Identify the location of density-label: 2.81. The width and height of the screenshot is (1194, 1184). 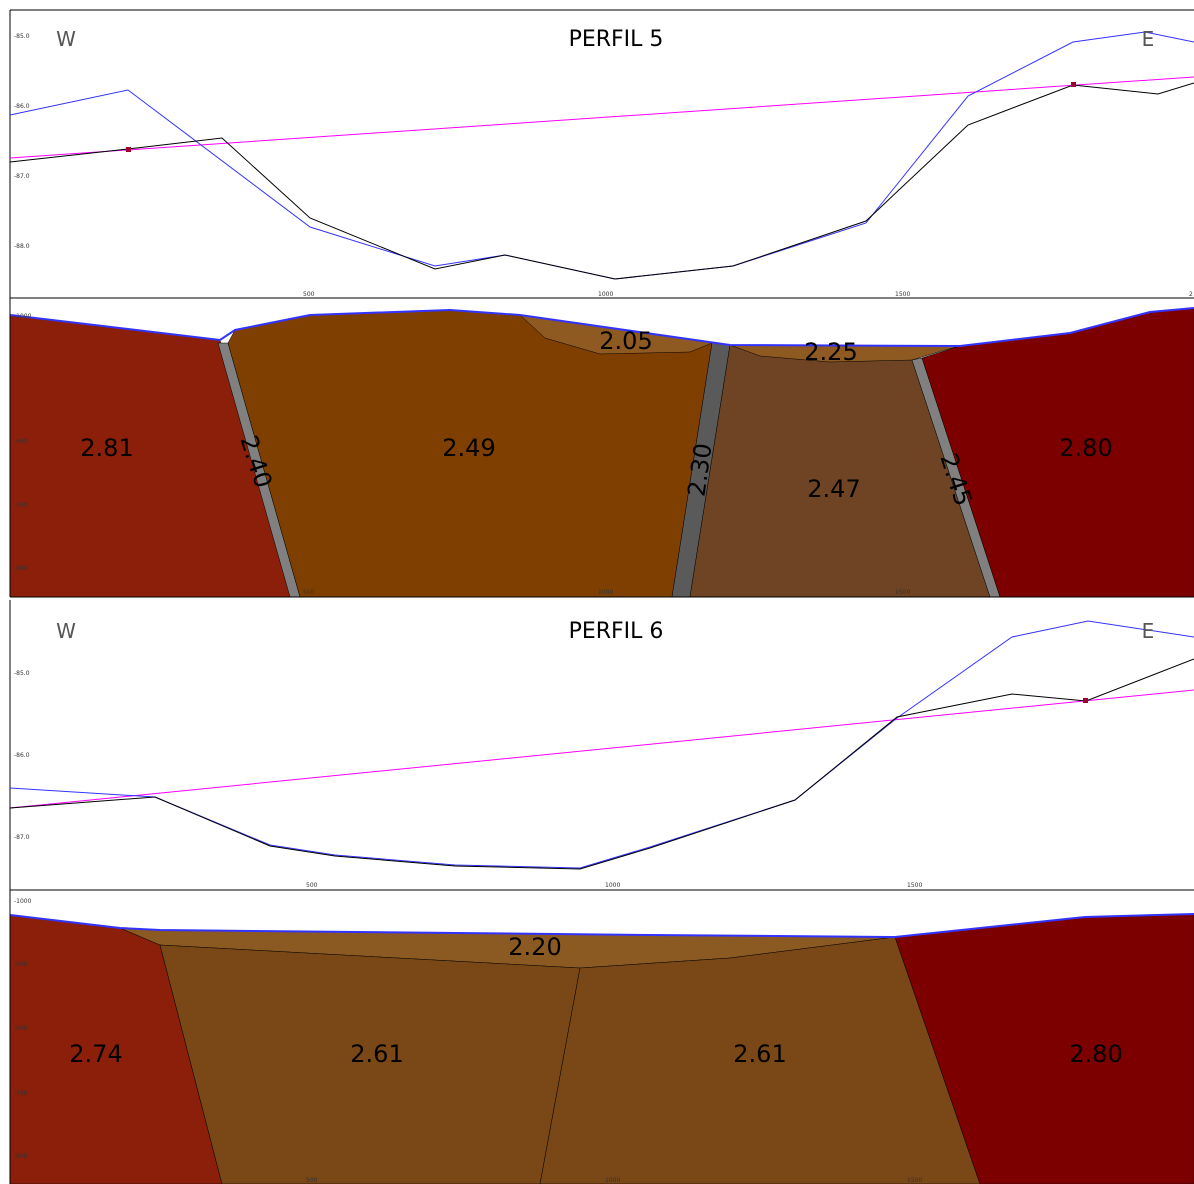
(106, 448).